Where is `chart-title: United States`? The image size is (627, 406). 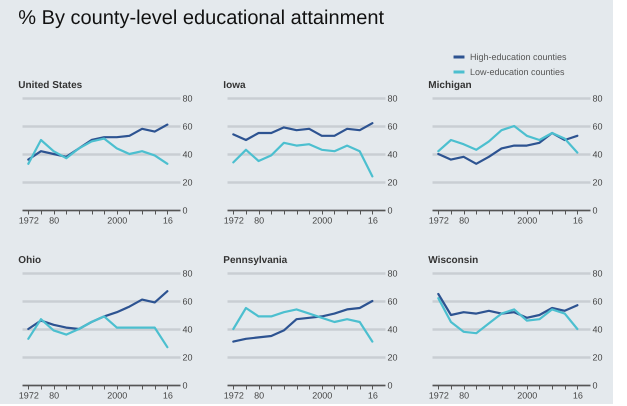 chart-title: United States is located at coordinates (50, 85).